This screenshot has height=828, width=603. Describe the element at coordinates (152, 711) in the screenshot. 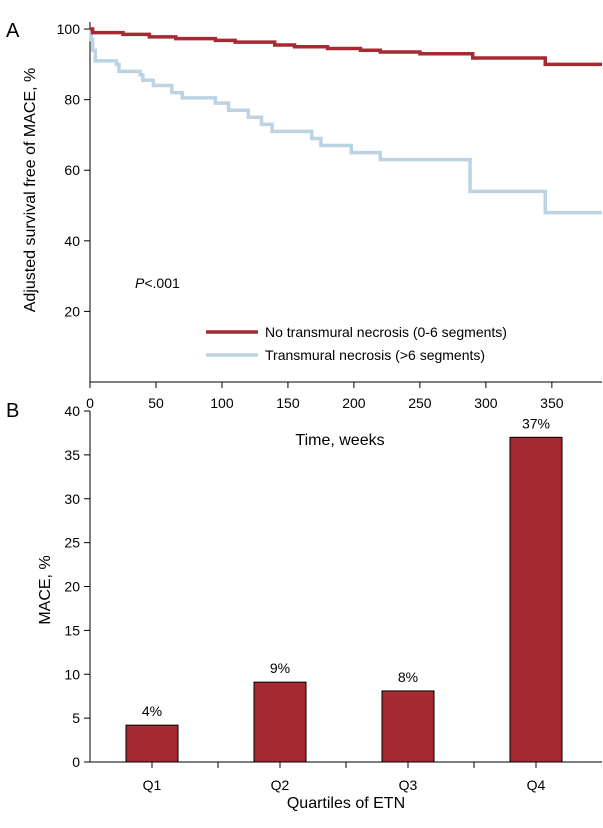

I see `bar-data-label: 4%` at that location.